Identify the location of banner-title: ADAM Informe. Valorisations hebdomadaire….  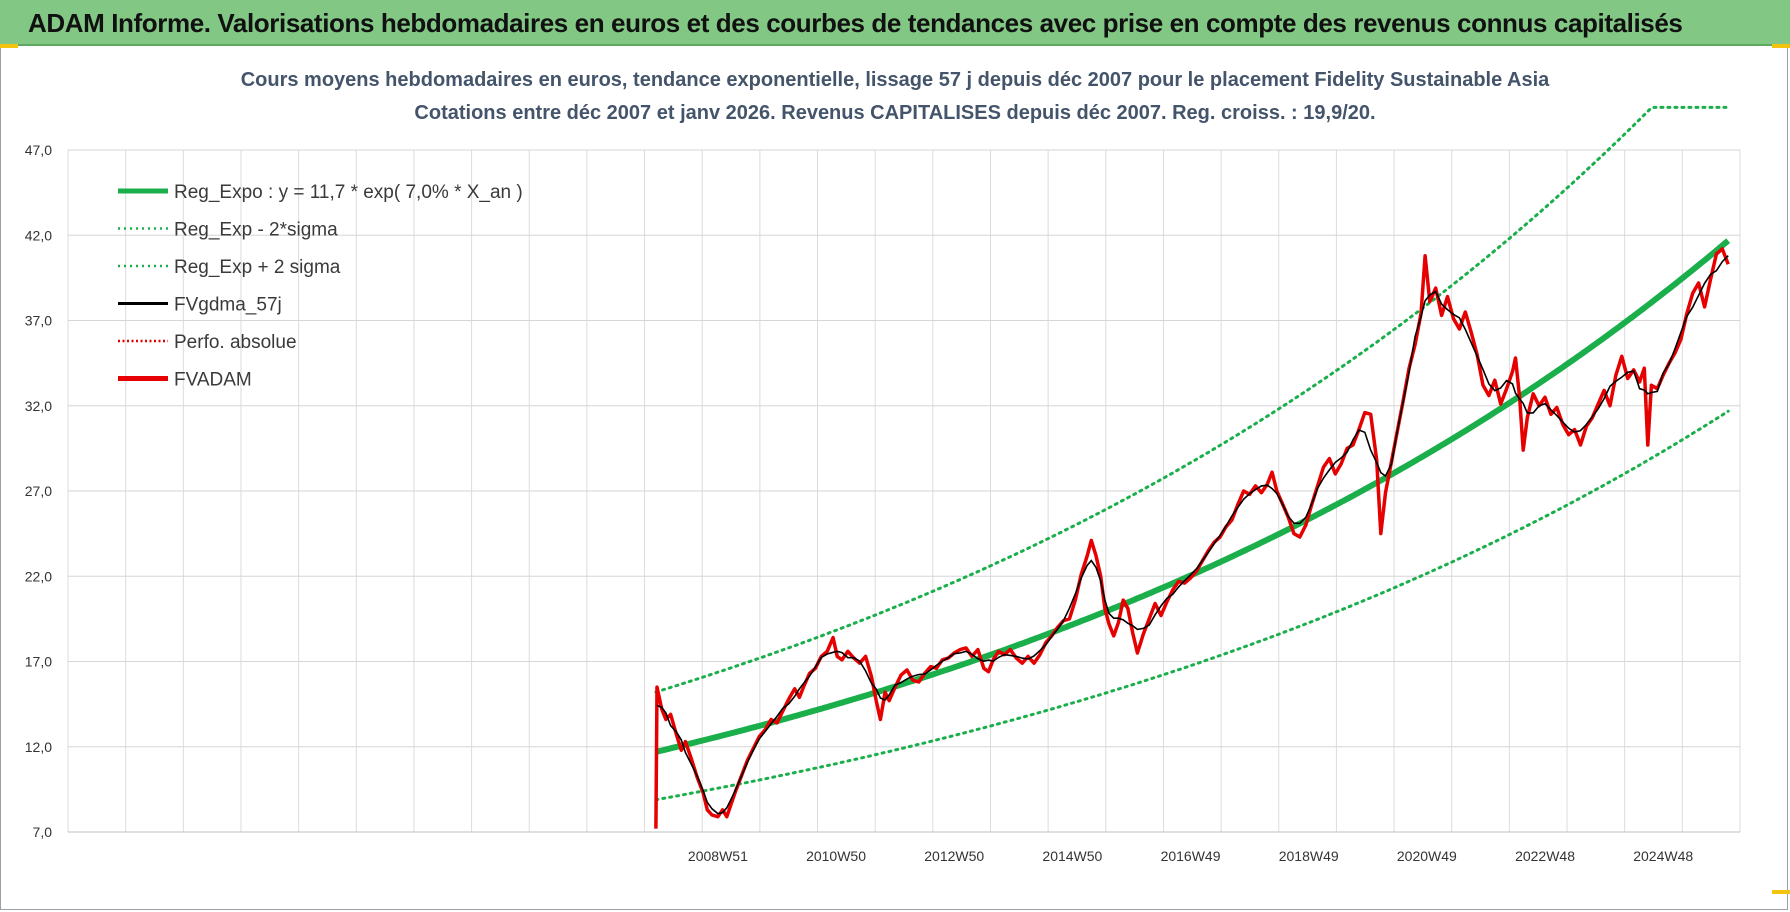
(855, 23).